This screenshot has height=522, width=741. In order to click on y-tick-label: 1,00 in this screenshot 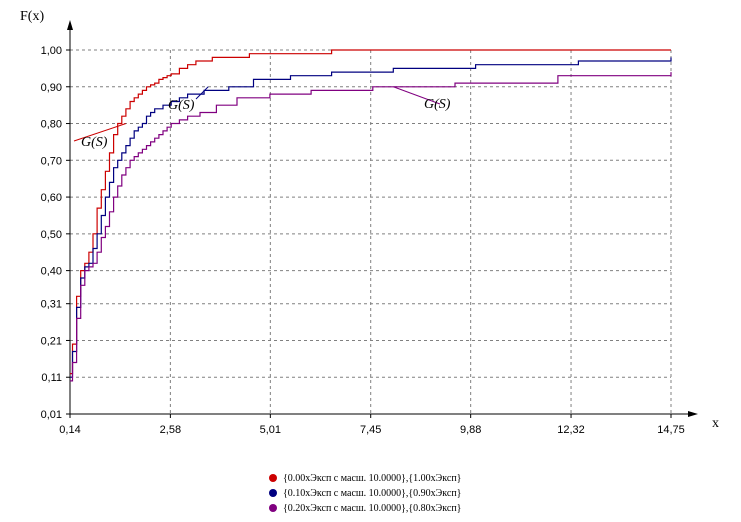, I will do `click(51, 51)`.